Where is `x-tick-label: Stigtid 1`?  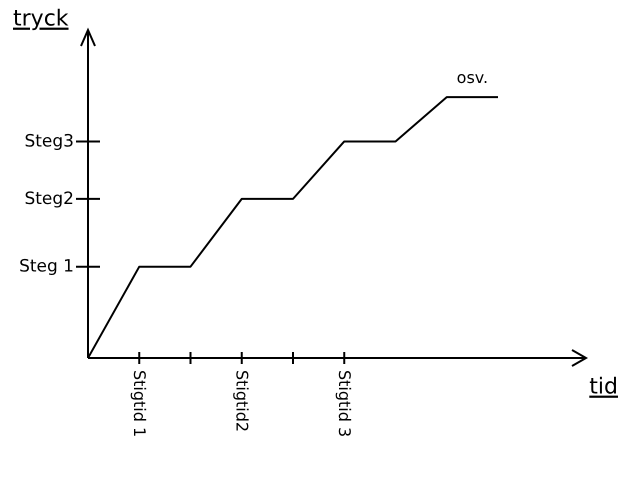
x-tick-label: Stigtid 1 is located at coordinates (139, 404).